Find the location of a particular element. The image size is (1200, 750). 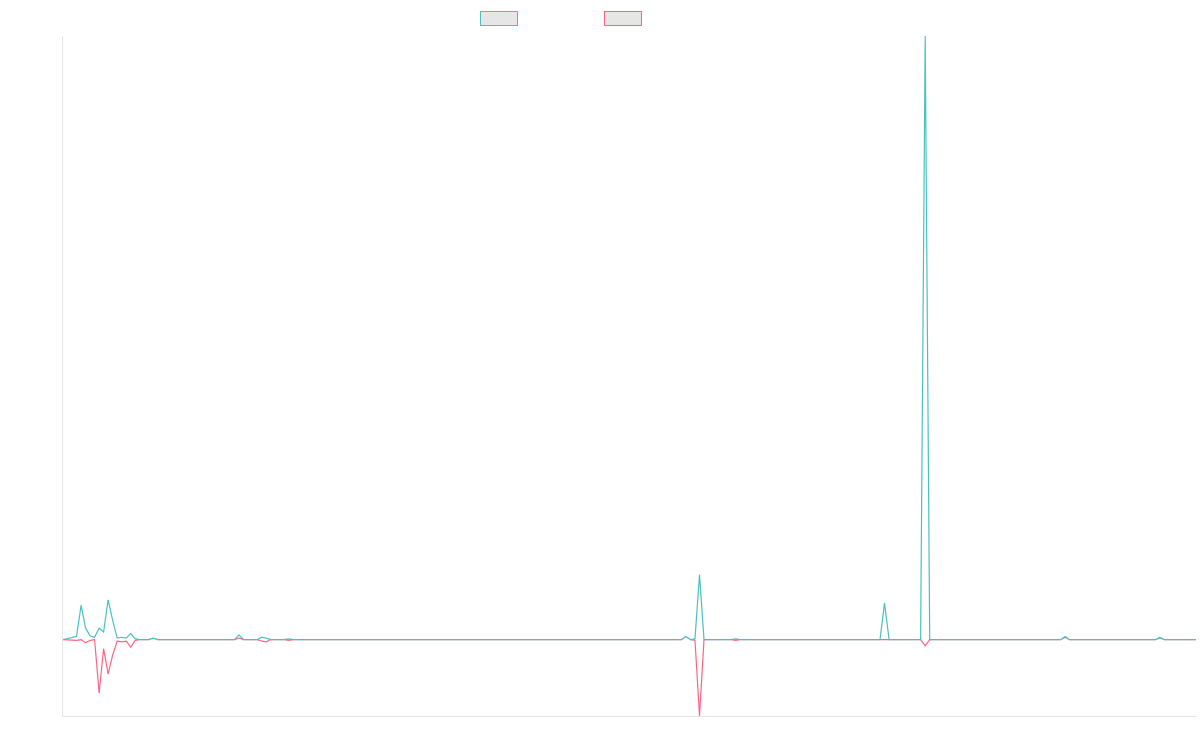

legend is located at coordinates (600, 18).